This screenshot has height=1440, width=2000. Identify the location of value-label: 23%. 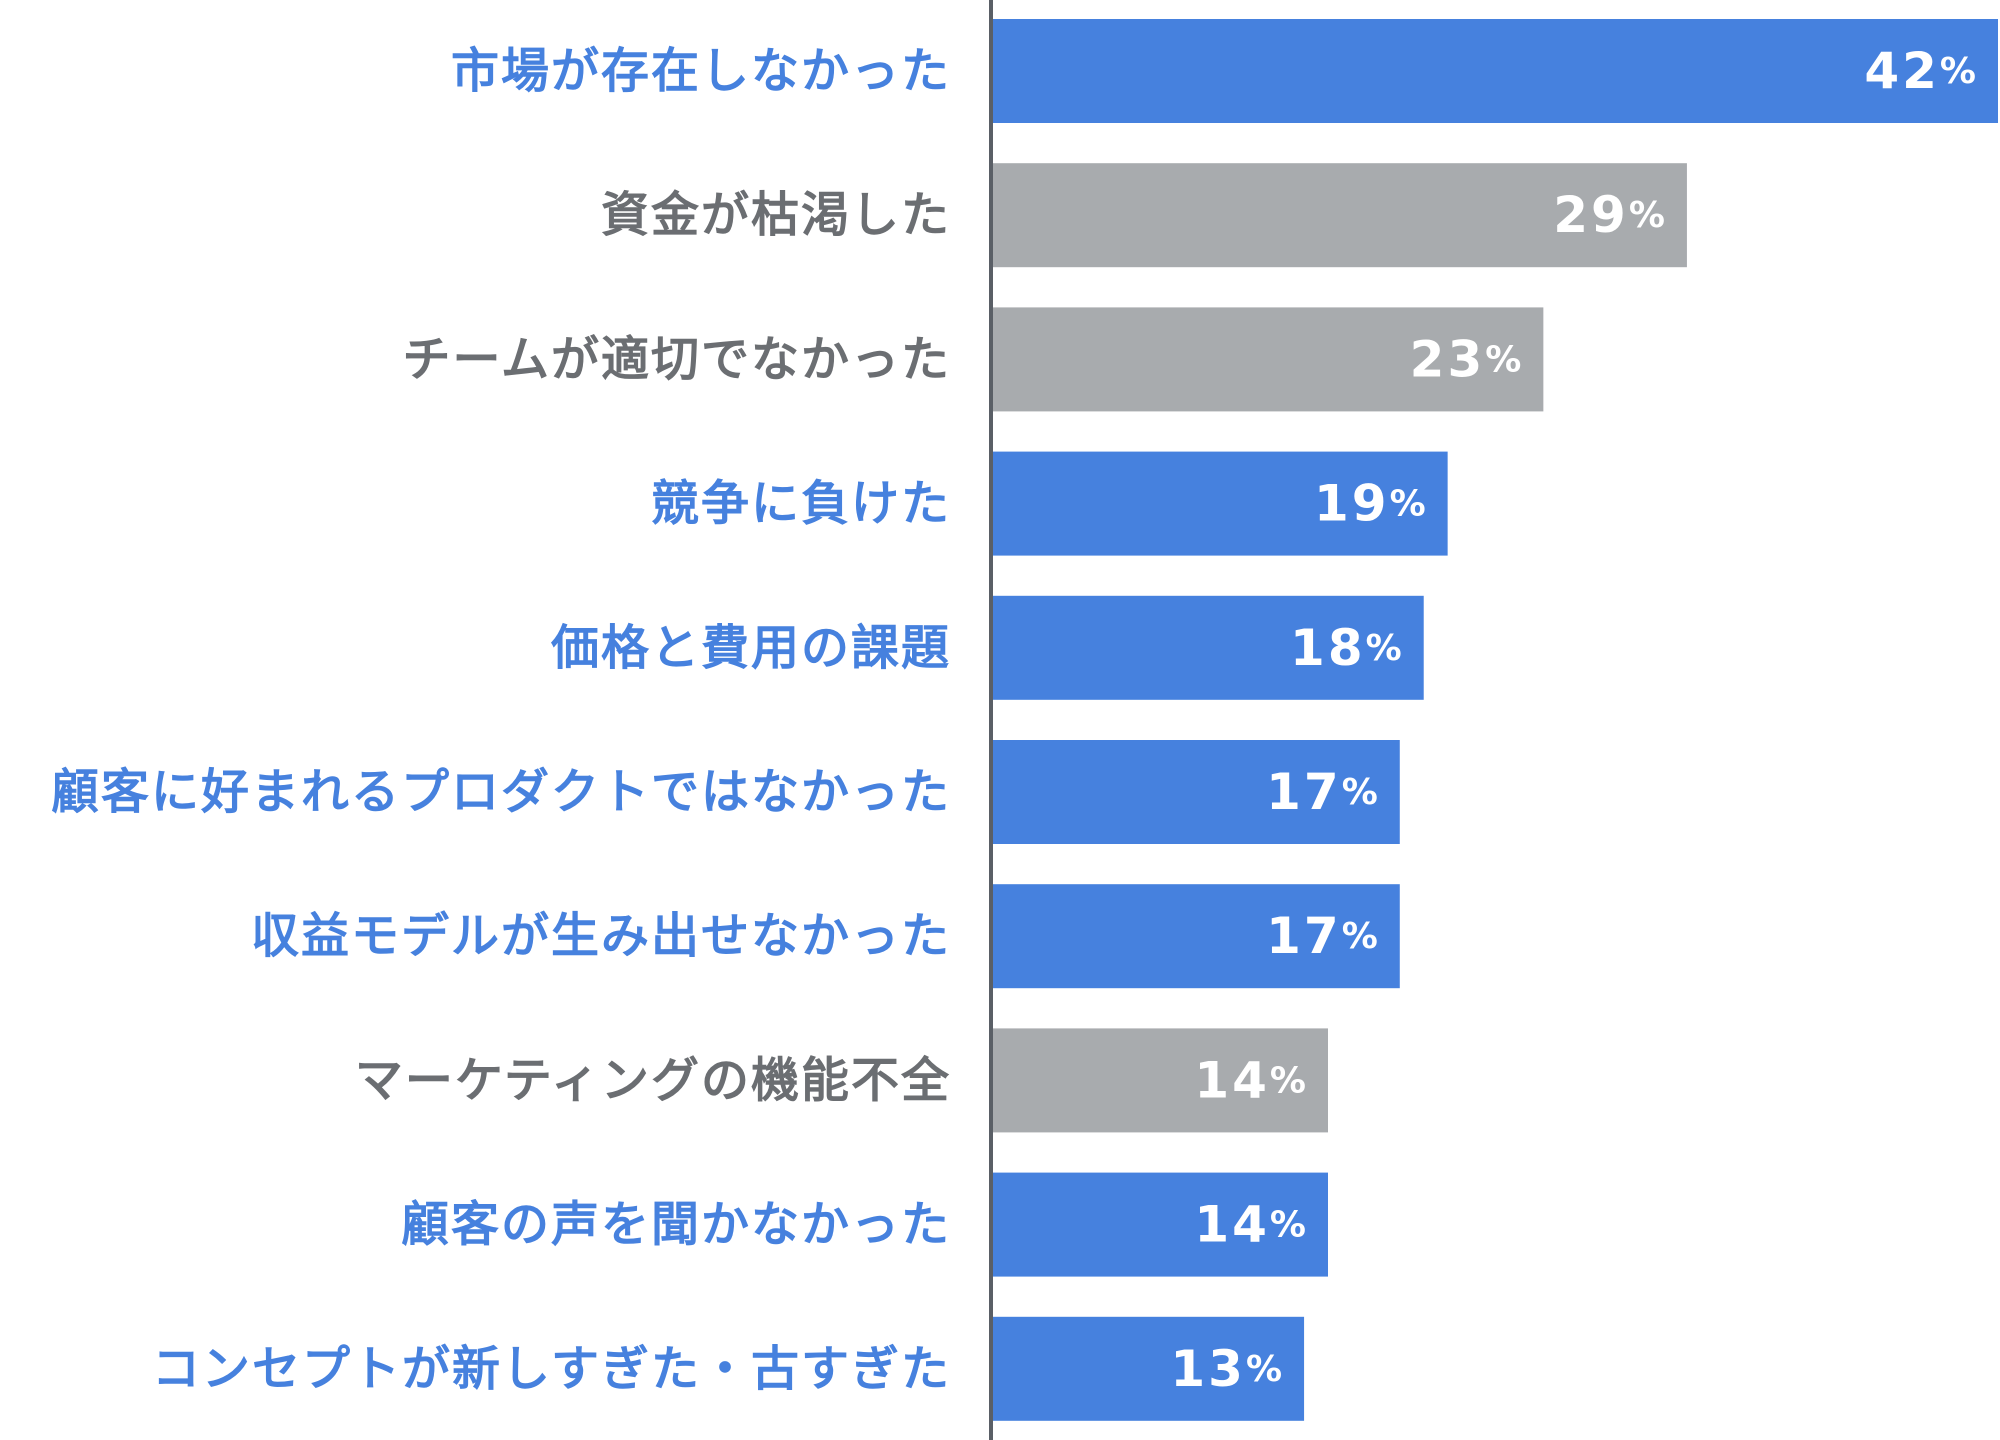
(1466, 359).